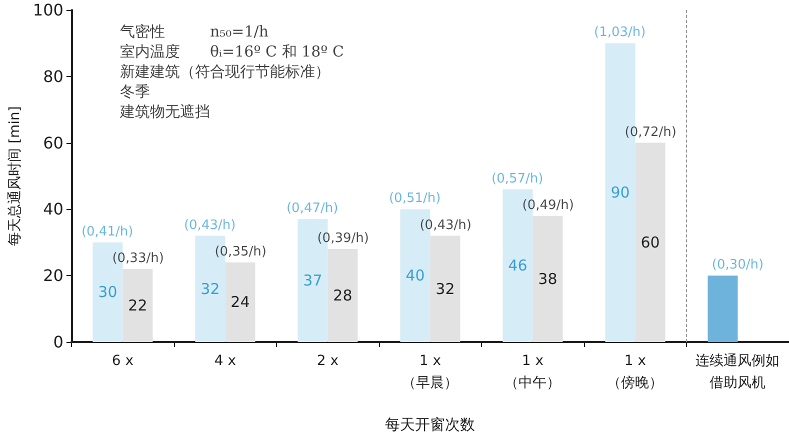  What do you see at coordinates (327, 361) in the screenshot?
I see `x-tick-label: 2 x` at bounding box center [327, 361].